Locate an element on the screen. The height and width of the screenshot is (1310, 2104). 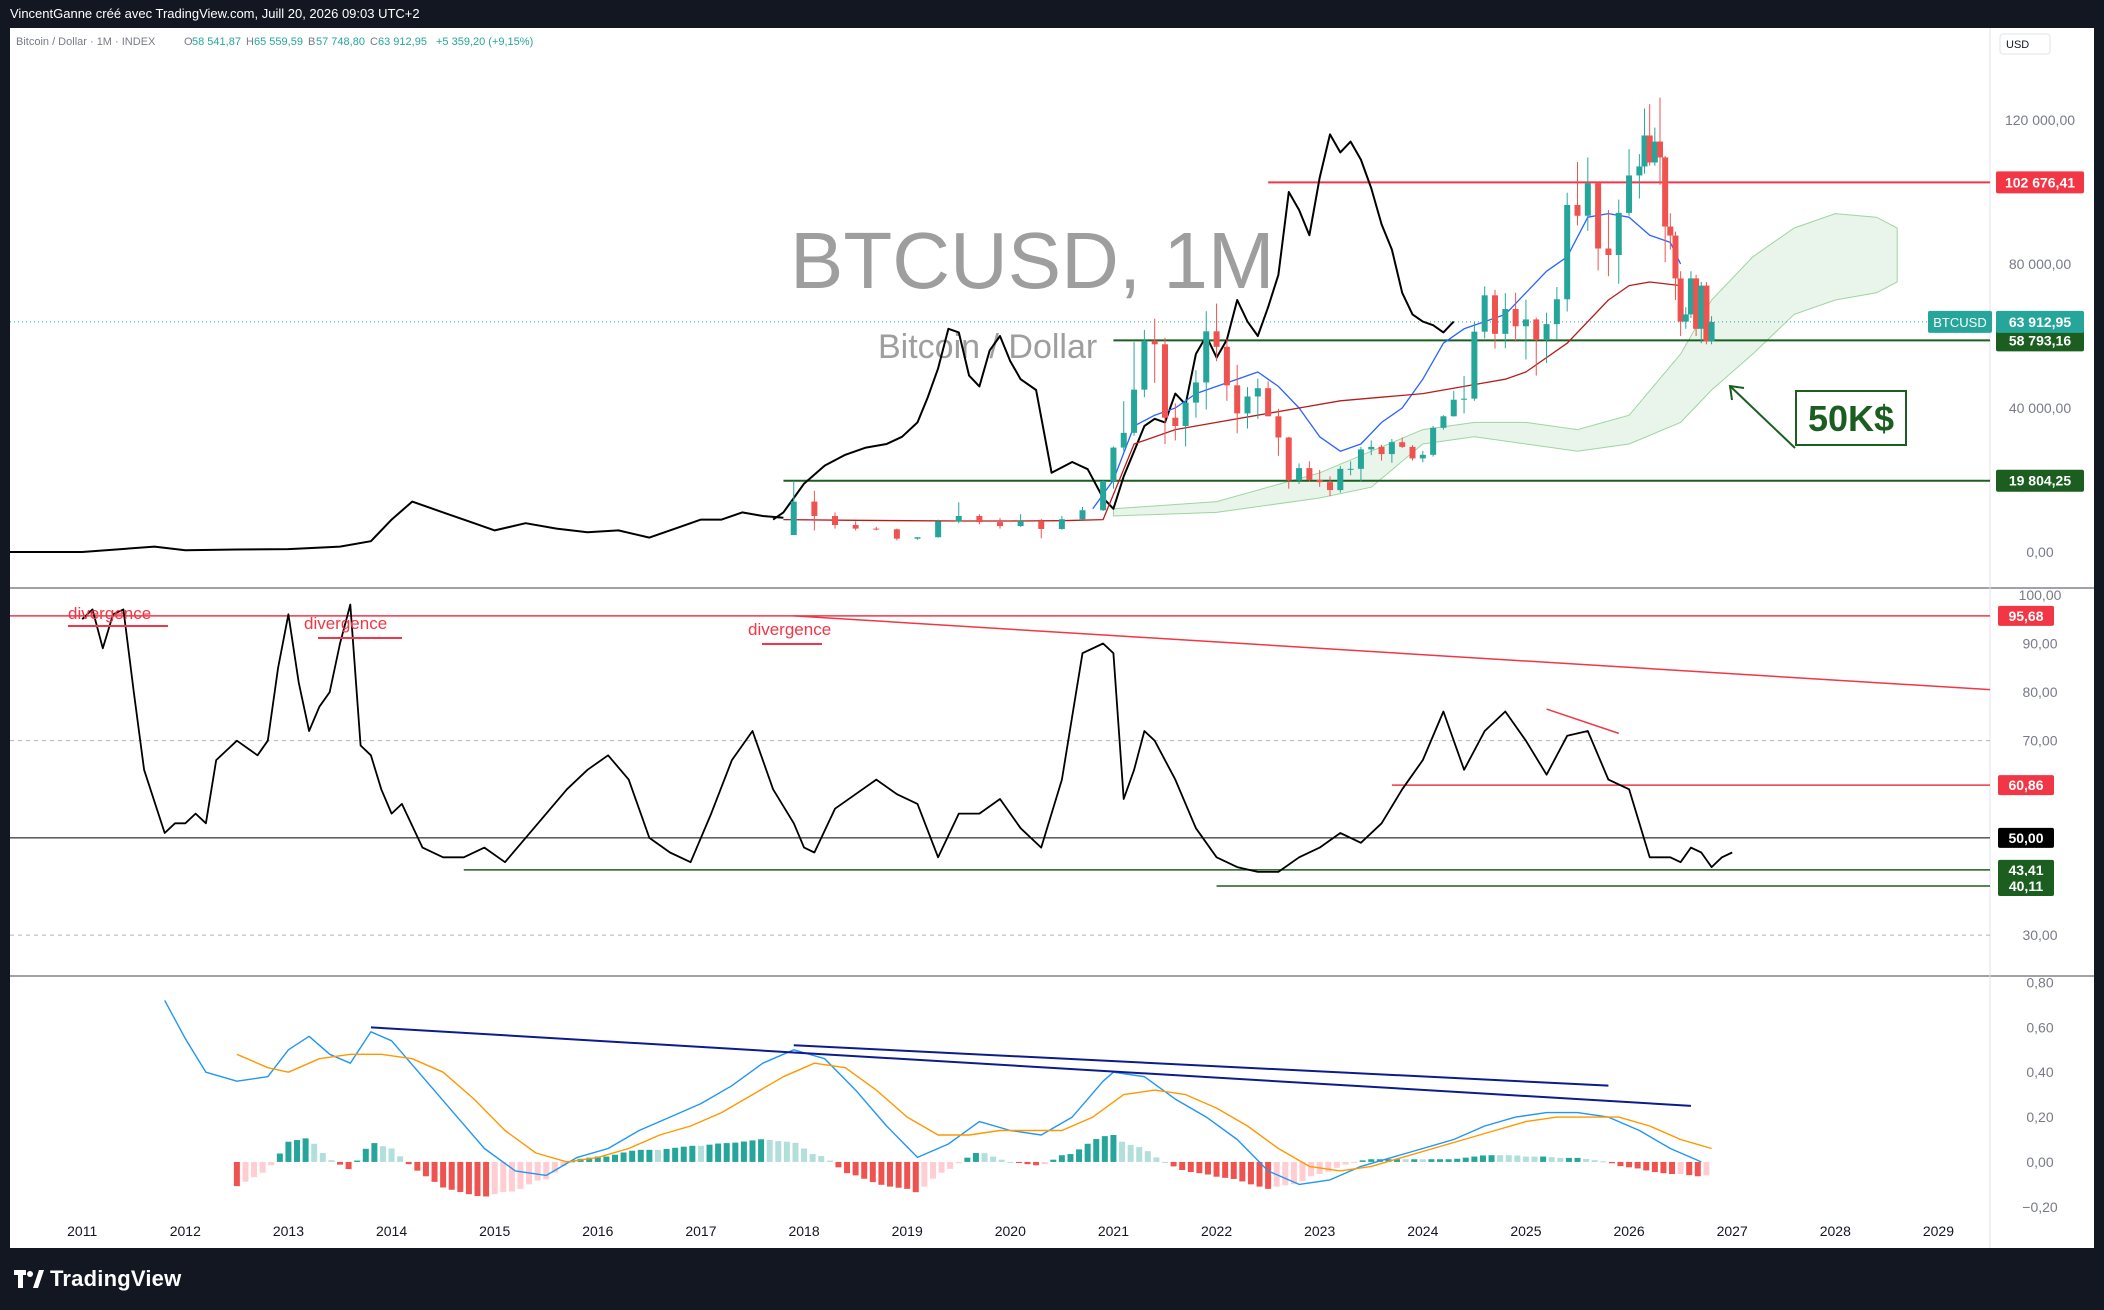
macd-tick-label-4: 0,20 is located at coordinates (2039, 1117).